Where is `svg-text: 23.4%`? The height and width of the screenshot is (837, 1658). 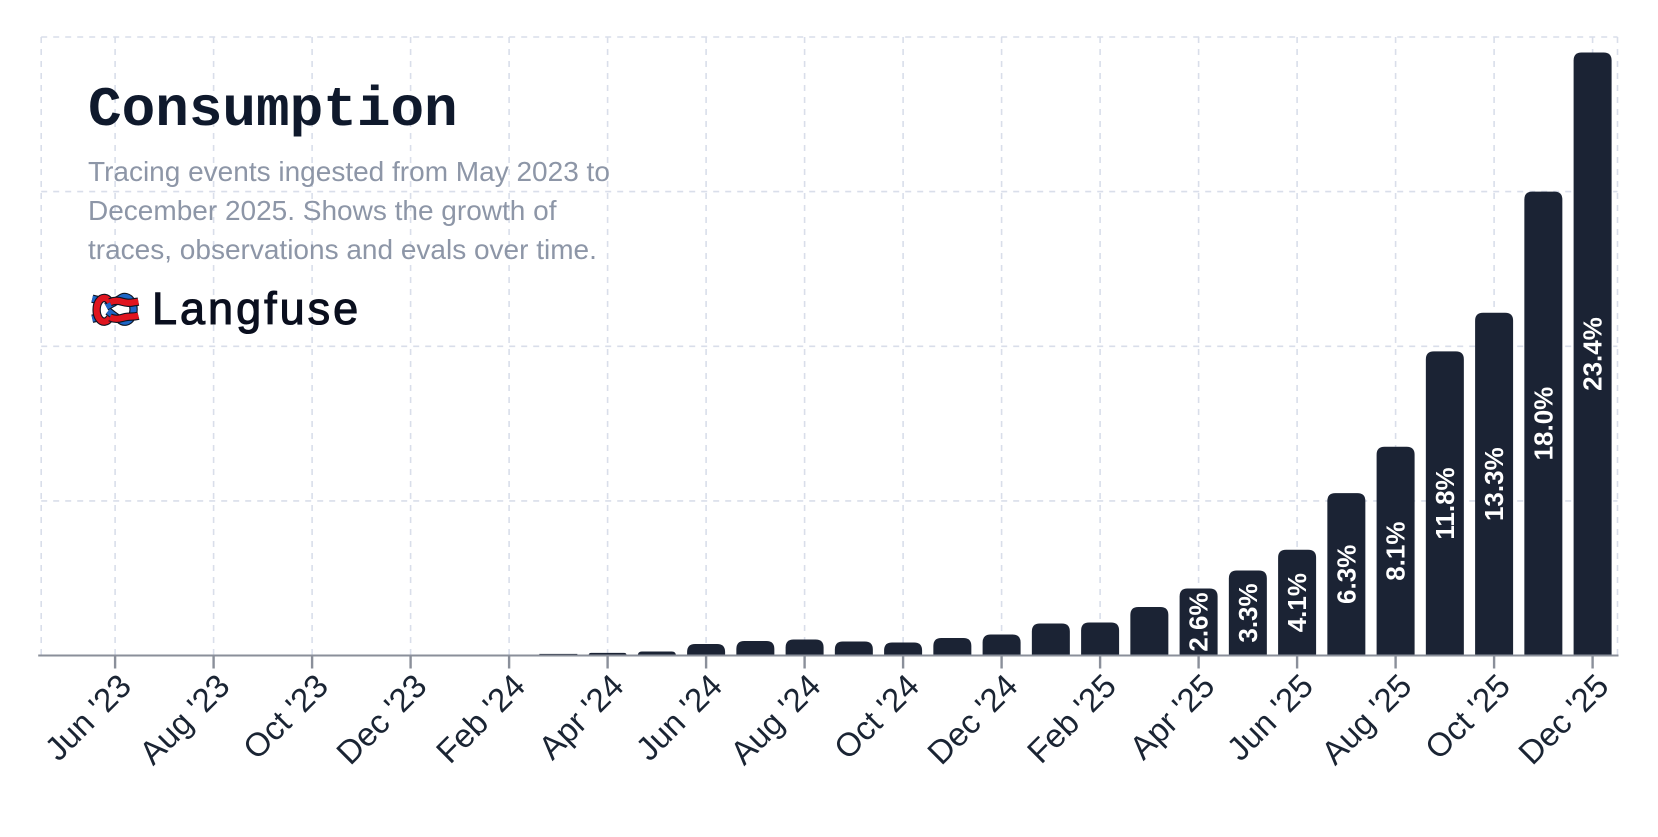
svg-text: 23.4% is located at coordinates (1593, 354).